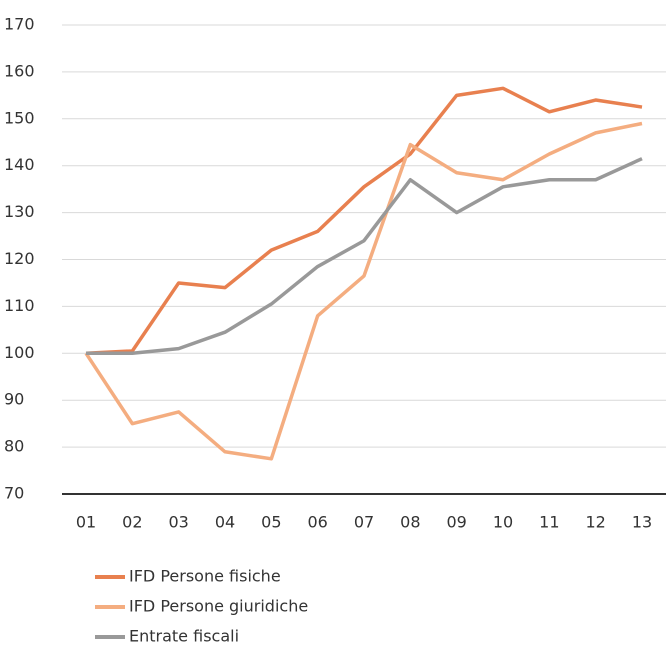 The image size is (666, 646). I want to click on x-tick-label: 13, so click(642, 522).